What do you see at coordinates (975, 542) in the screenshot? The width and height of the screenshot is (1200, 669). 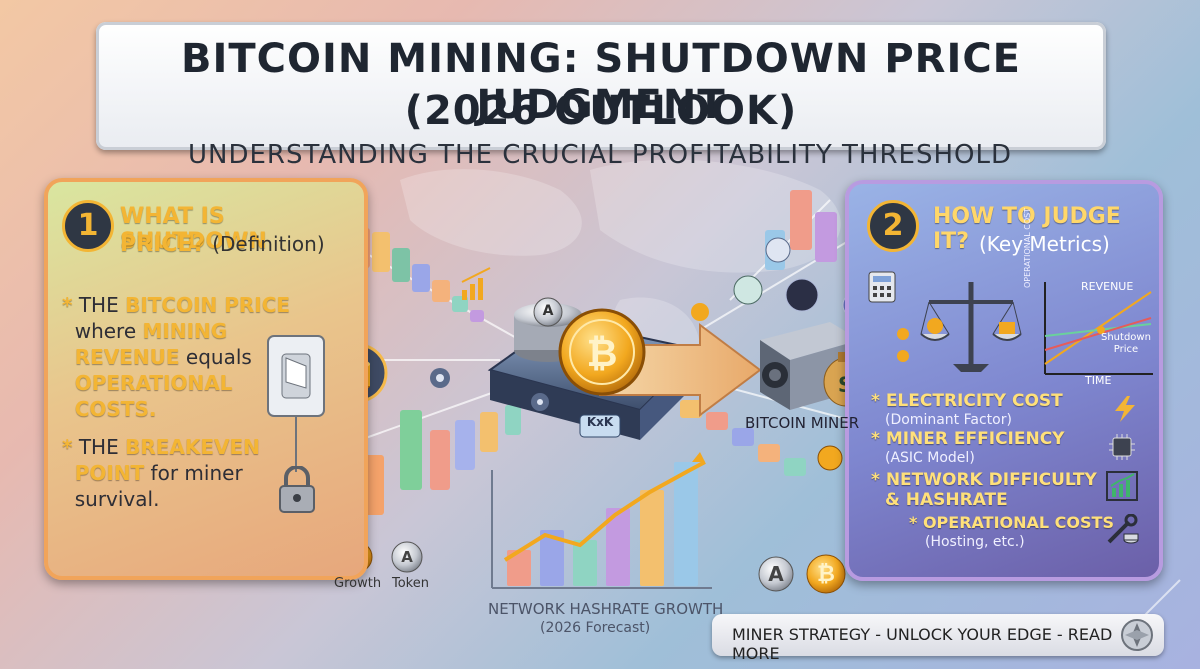 I see `metric-opcosts-sub: (Hosting, etc.)` at bounding box center [975, 542].